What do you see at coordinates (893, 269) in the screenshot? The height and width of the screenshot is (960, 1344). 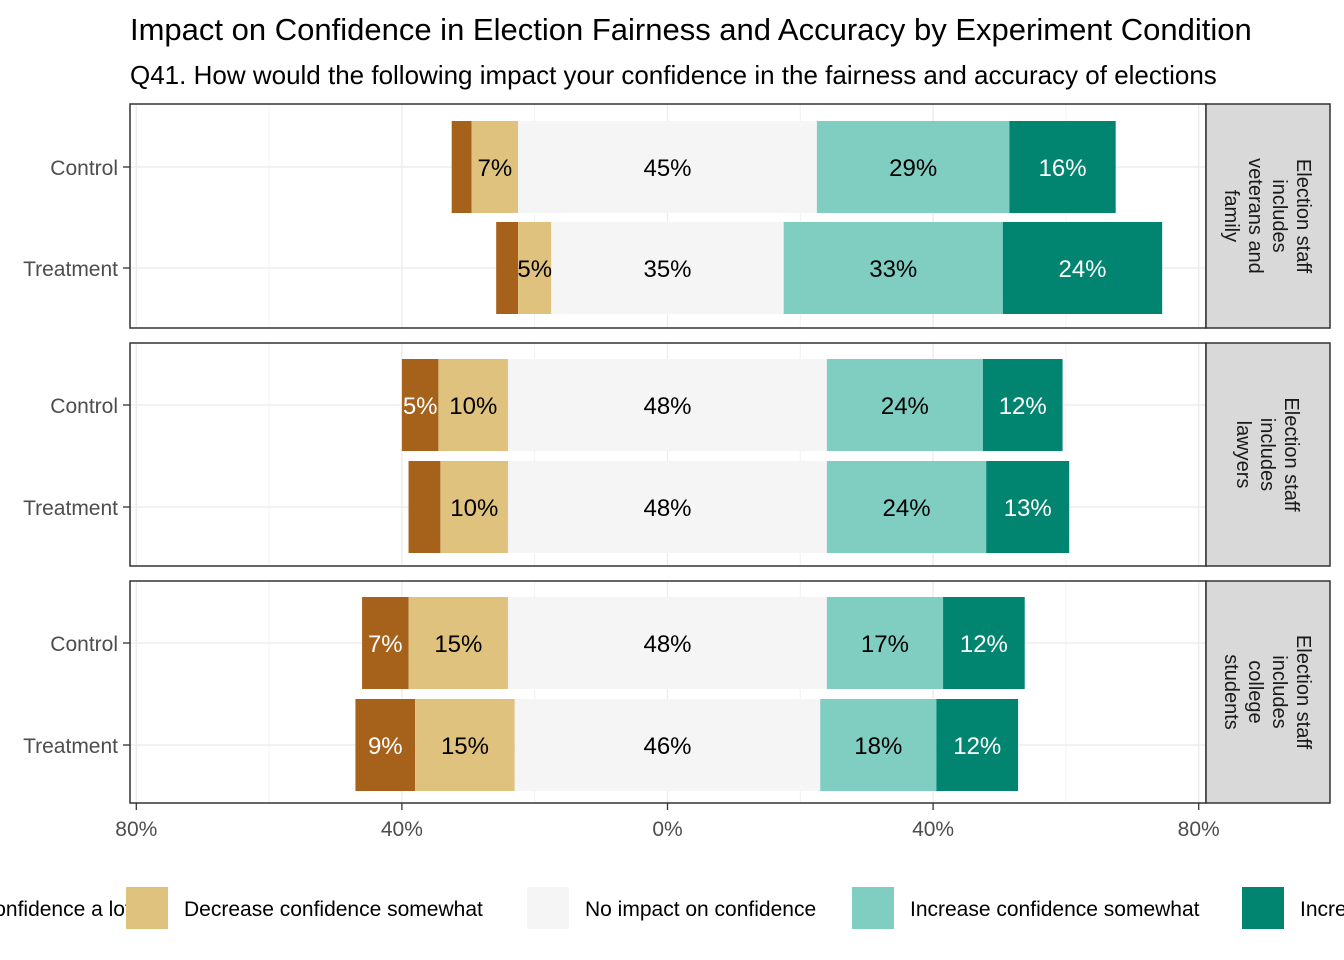 I see `segment-label: 33%` at bounding box center [893, 269].